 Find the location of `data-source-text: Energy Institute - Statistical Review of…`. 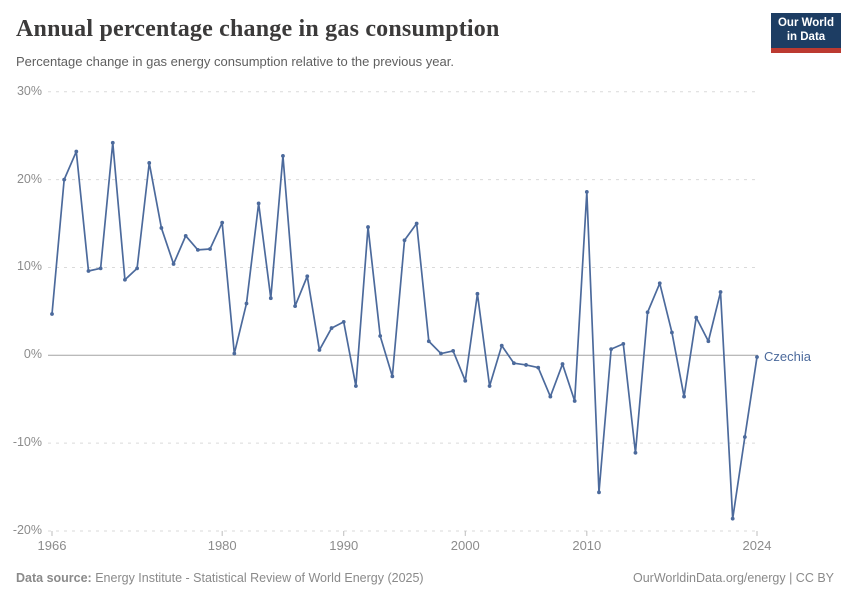

data-source-text: Energy Institute - Statistical Review of… is located at coordinates (257, 578).